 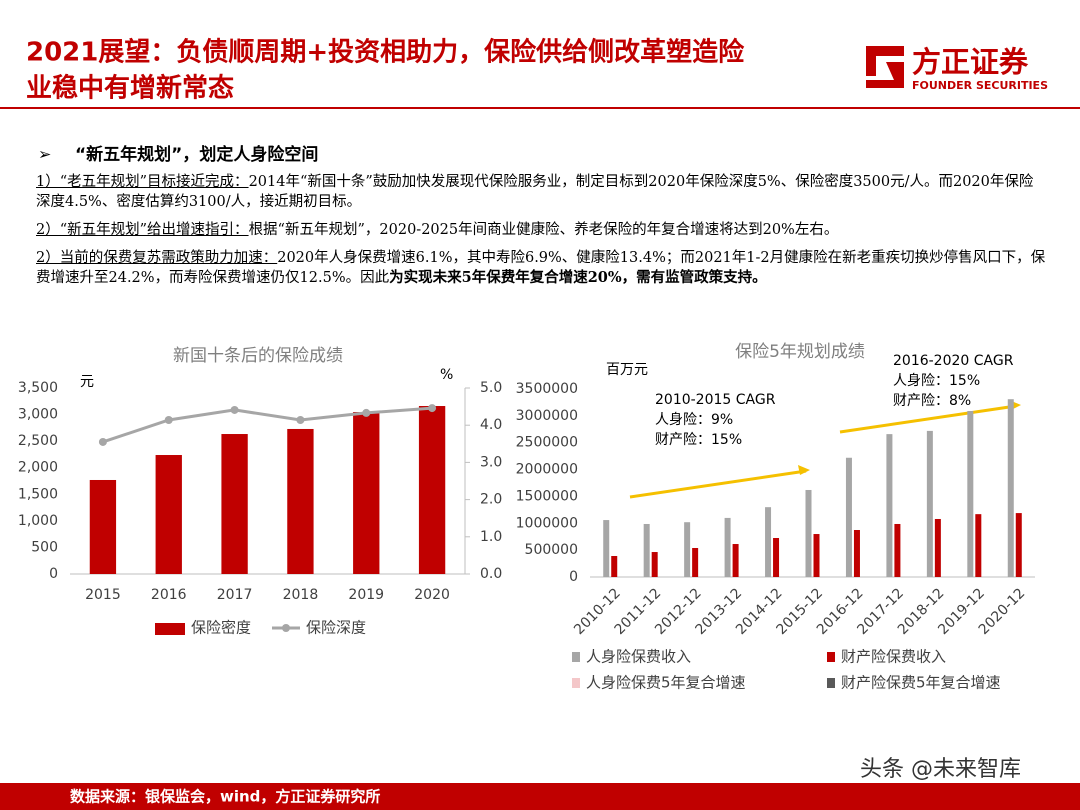 What do you see at coordinates (491, 462) in the screenshot?
I see `y2-tick-label: 3.0` at bounding box center [491, 462].